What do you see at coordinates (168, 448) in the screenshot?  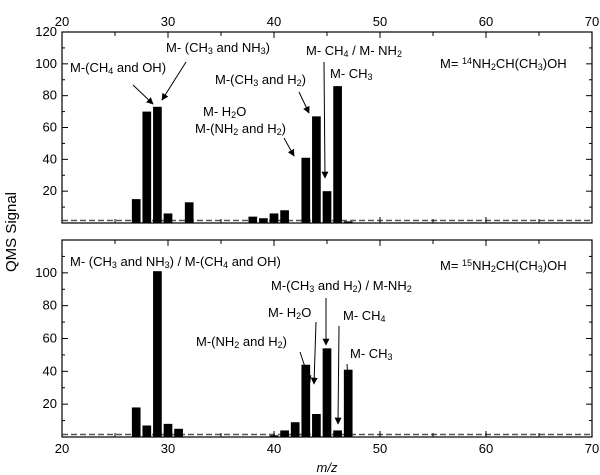 I see `x-tick-label: 30` at bounding box center [168, 448].